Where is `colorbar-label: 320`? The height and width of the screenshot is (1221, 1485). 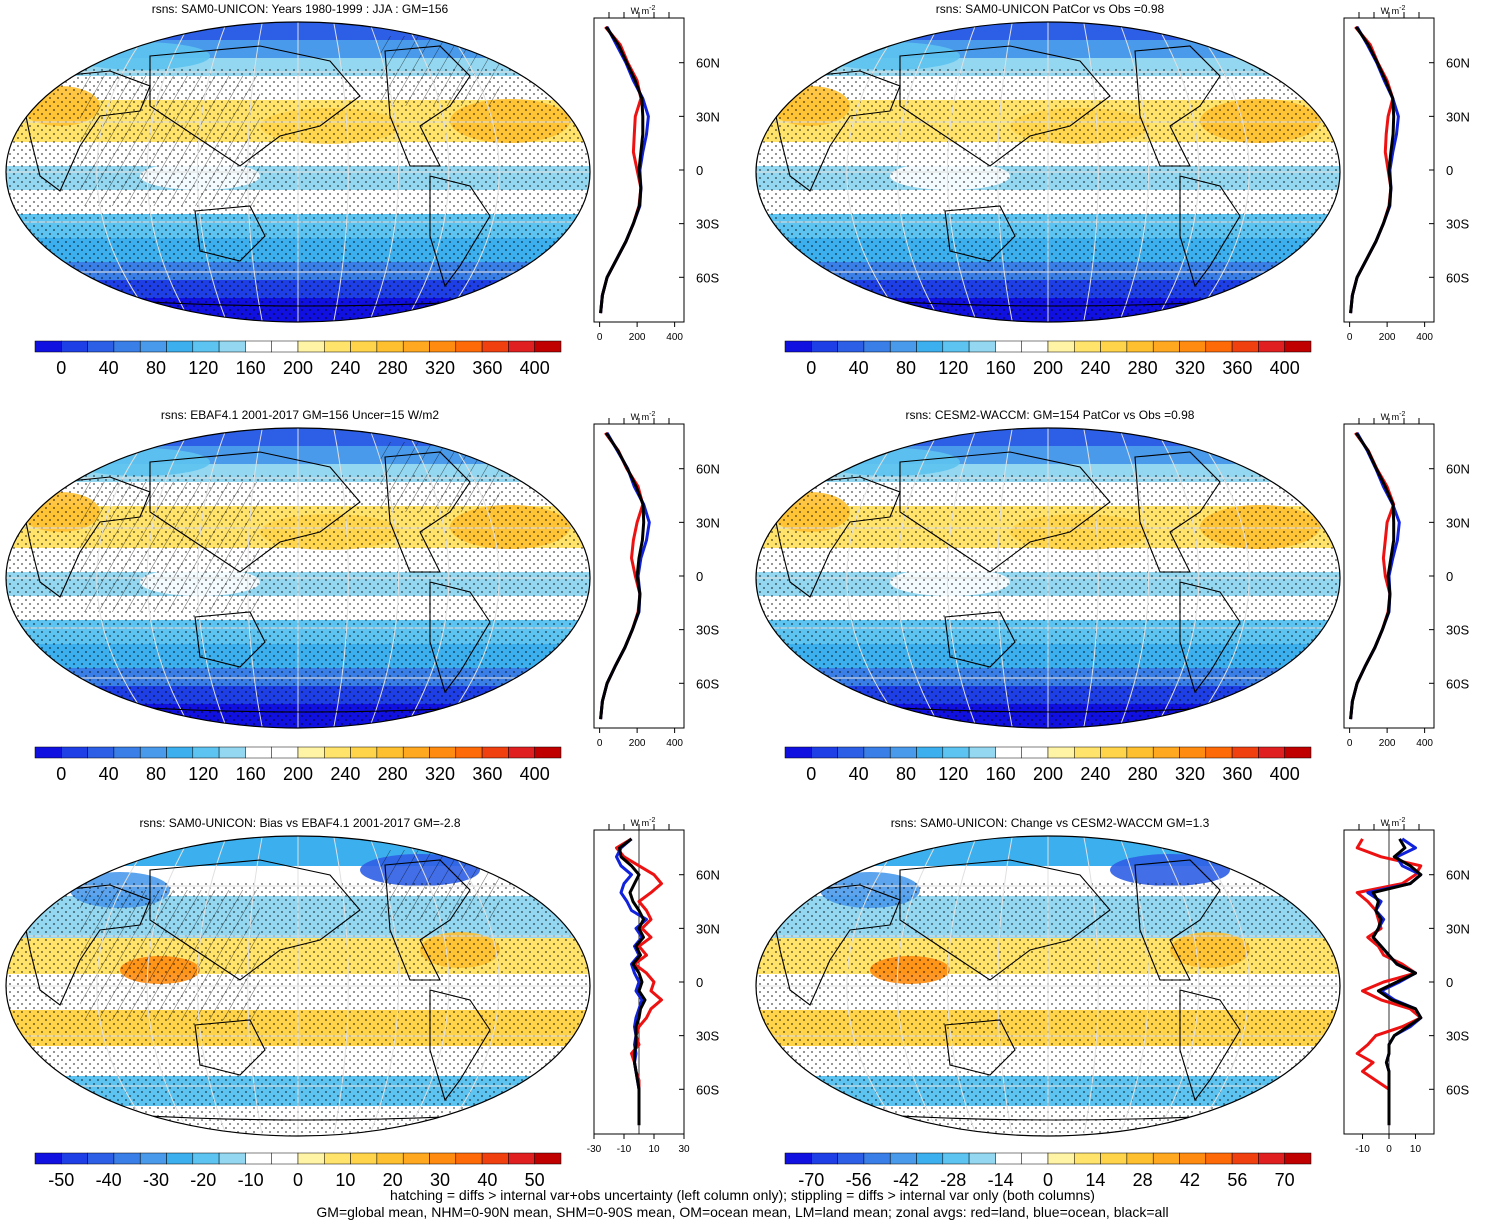 colorbar-label: 320 is located at coordinates (1190, 368).